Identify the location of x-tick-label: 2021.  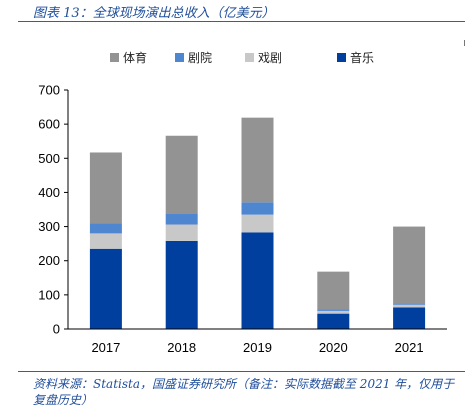
(409, 347).